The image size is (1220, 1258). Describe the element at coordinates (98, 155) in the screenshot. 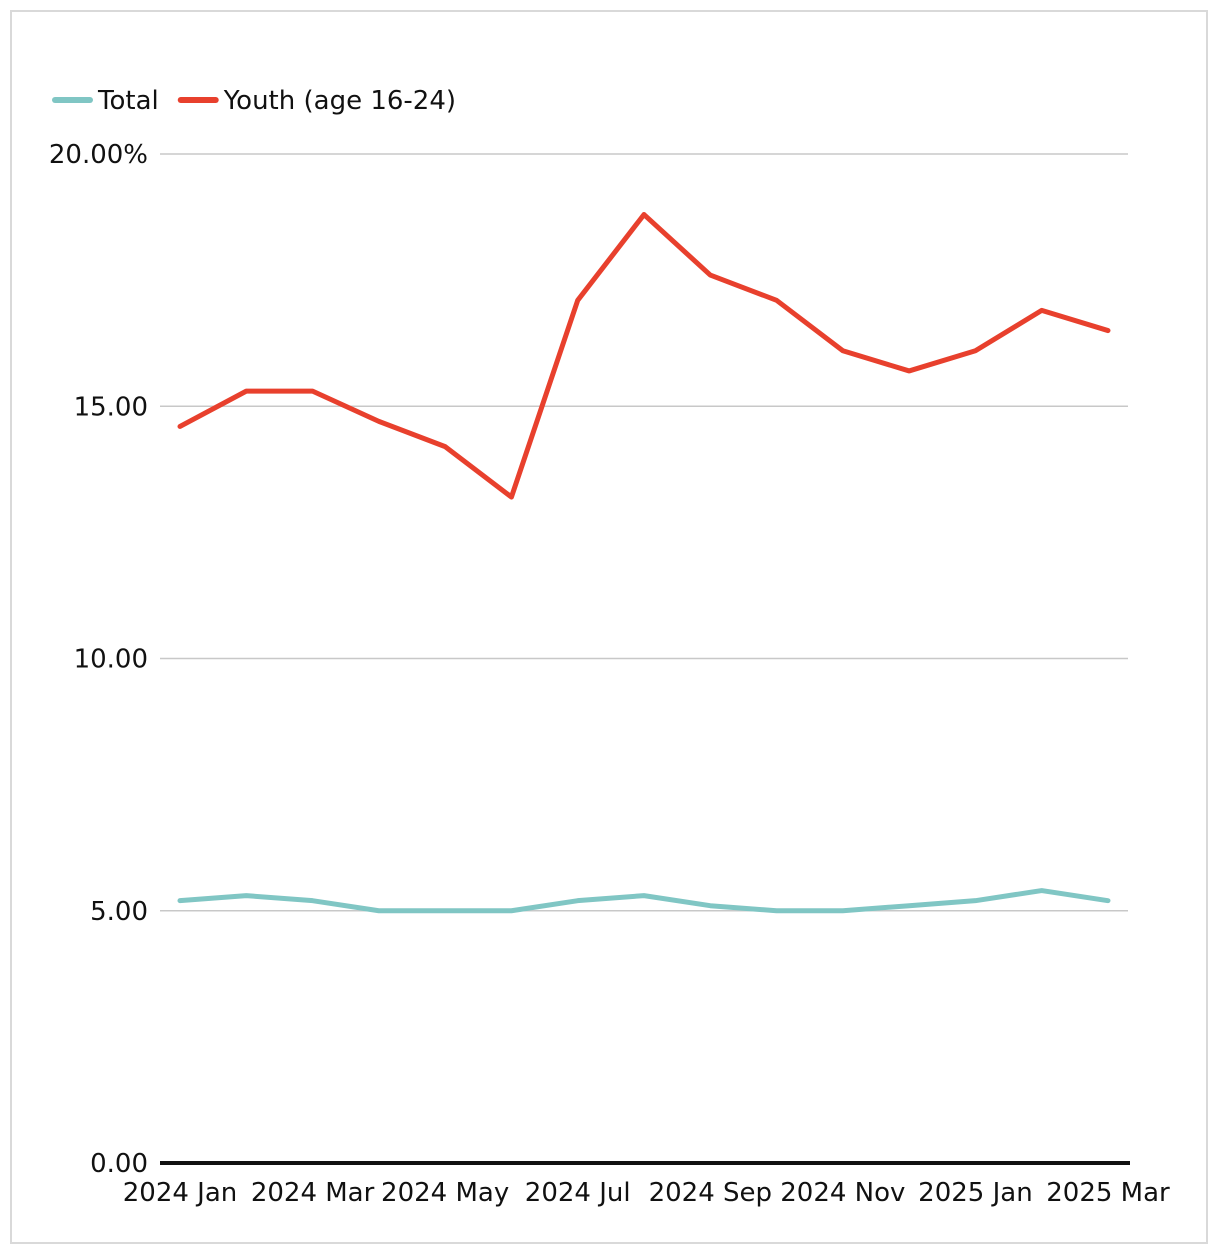

I see `y-tick-label: 20.00%` at that location.